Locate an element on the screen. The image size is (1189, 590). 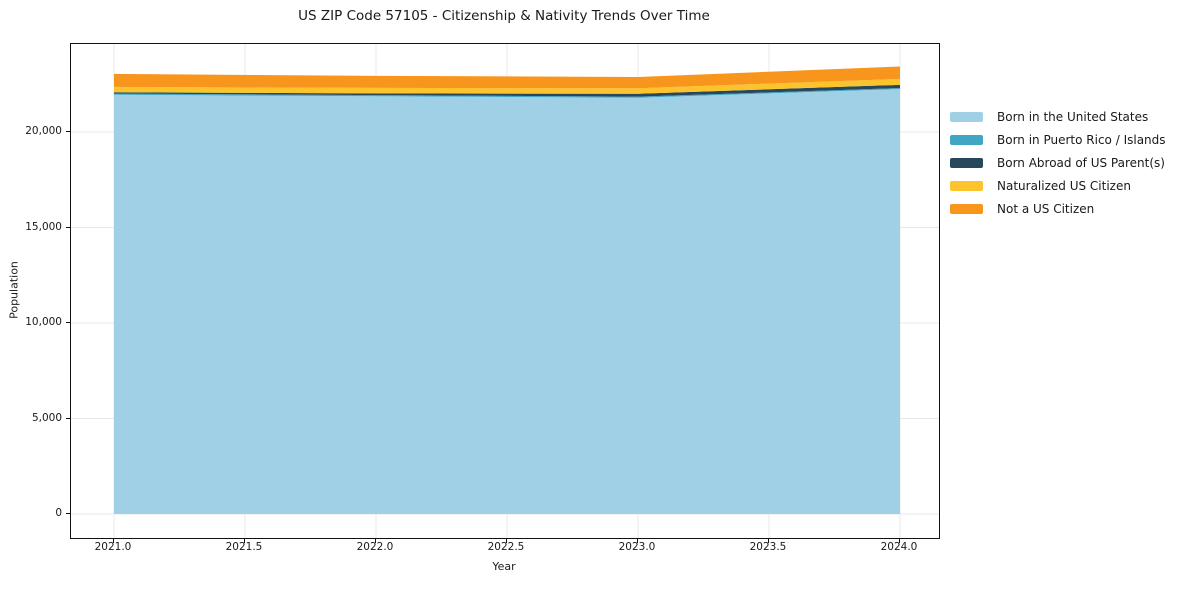
legend-item-0: Born in the United States is located at coordinates (1058, 116).